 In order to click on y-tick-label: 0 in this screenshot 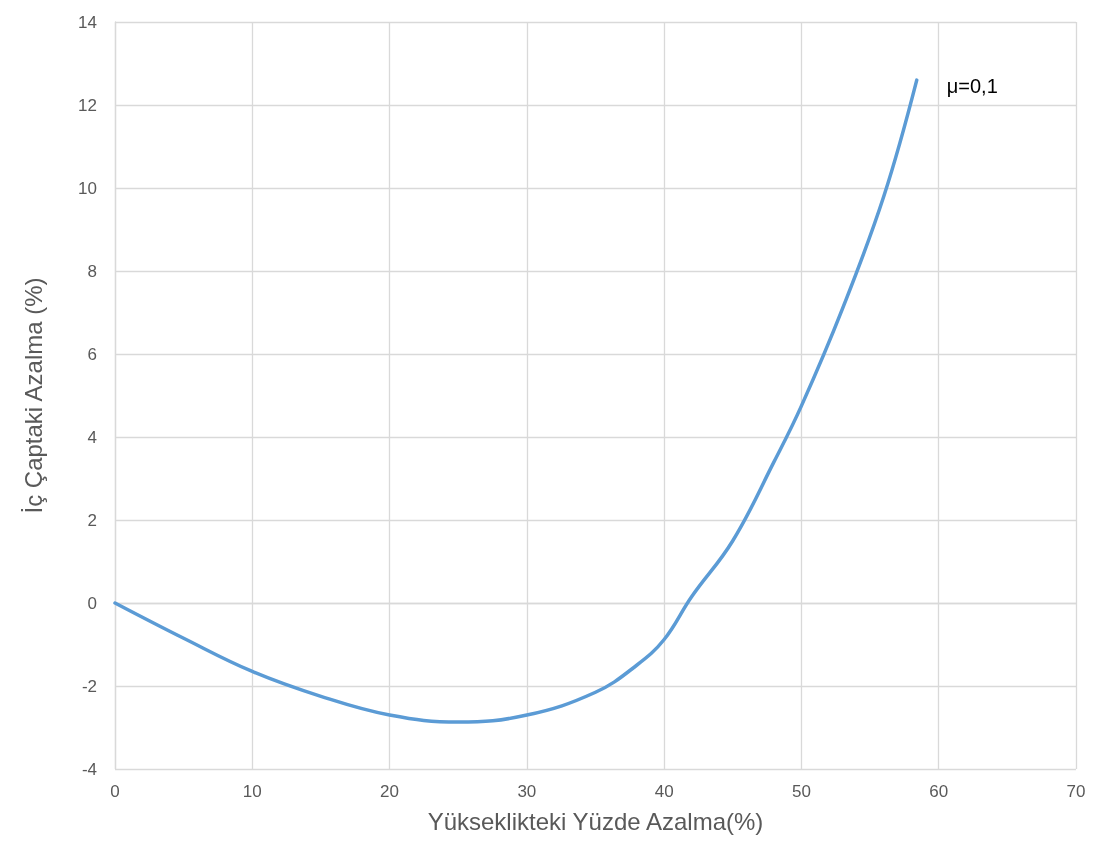, I will do `click(92, 603)`.